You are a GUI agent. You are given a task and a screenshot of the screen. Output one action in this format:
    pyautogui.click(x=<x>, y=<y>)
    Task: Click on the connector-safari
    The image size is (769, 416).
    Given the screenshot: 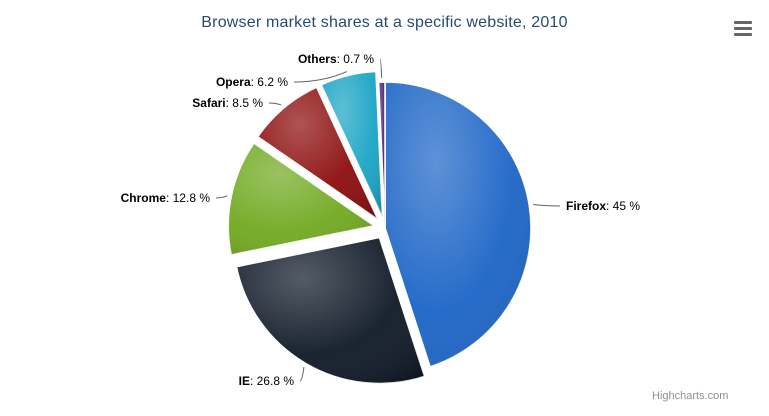 What is the action you would take?
    pyautogui.click(x=275, y=104)
    